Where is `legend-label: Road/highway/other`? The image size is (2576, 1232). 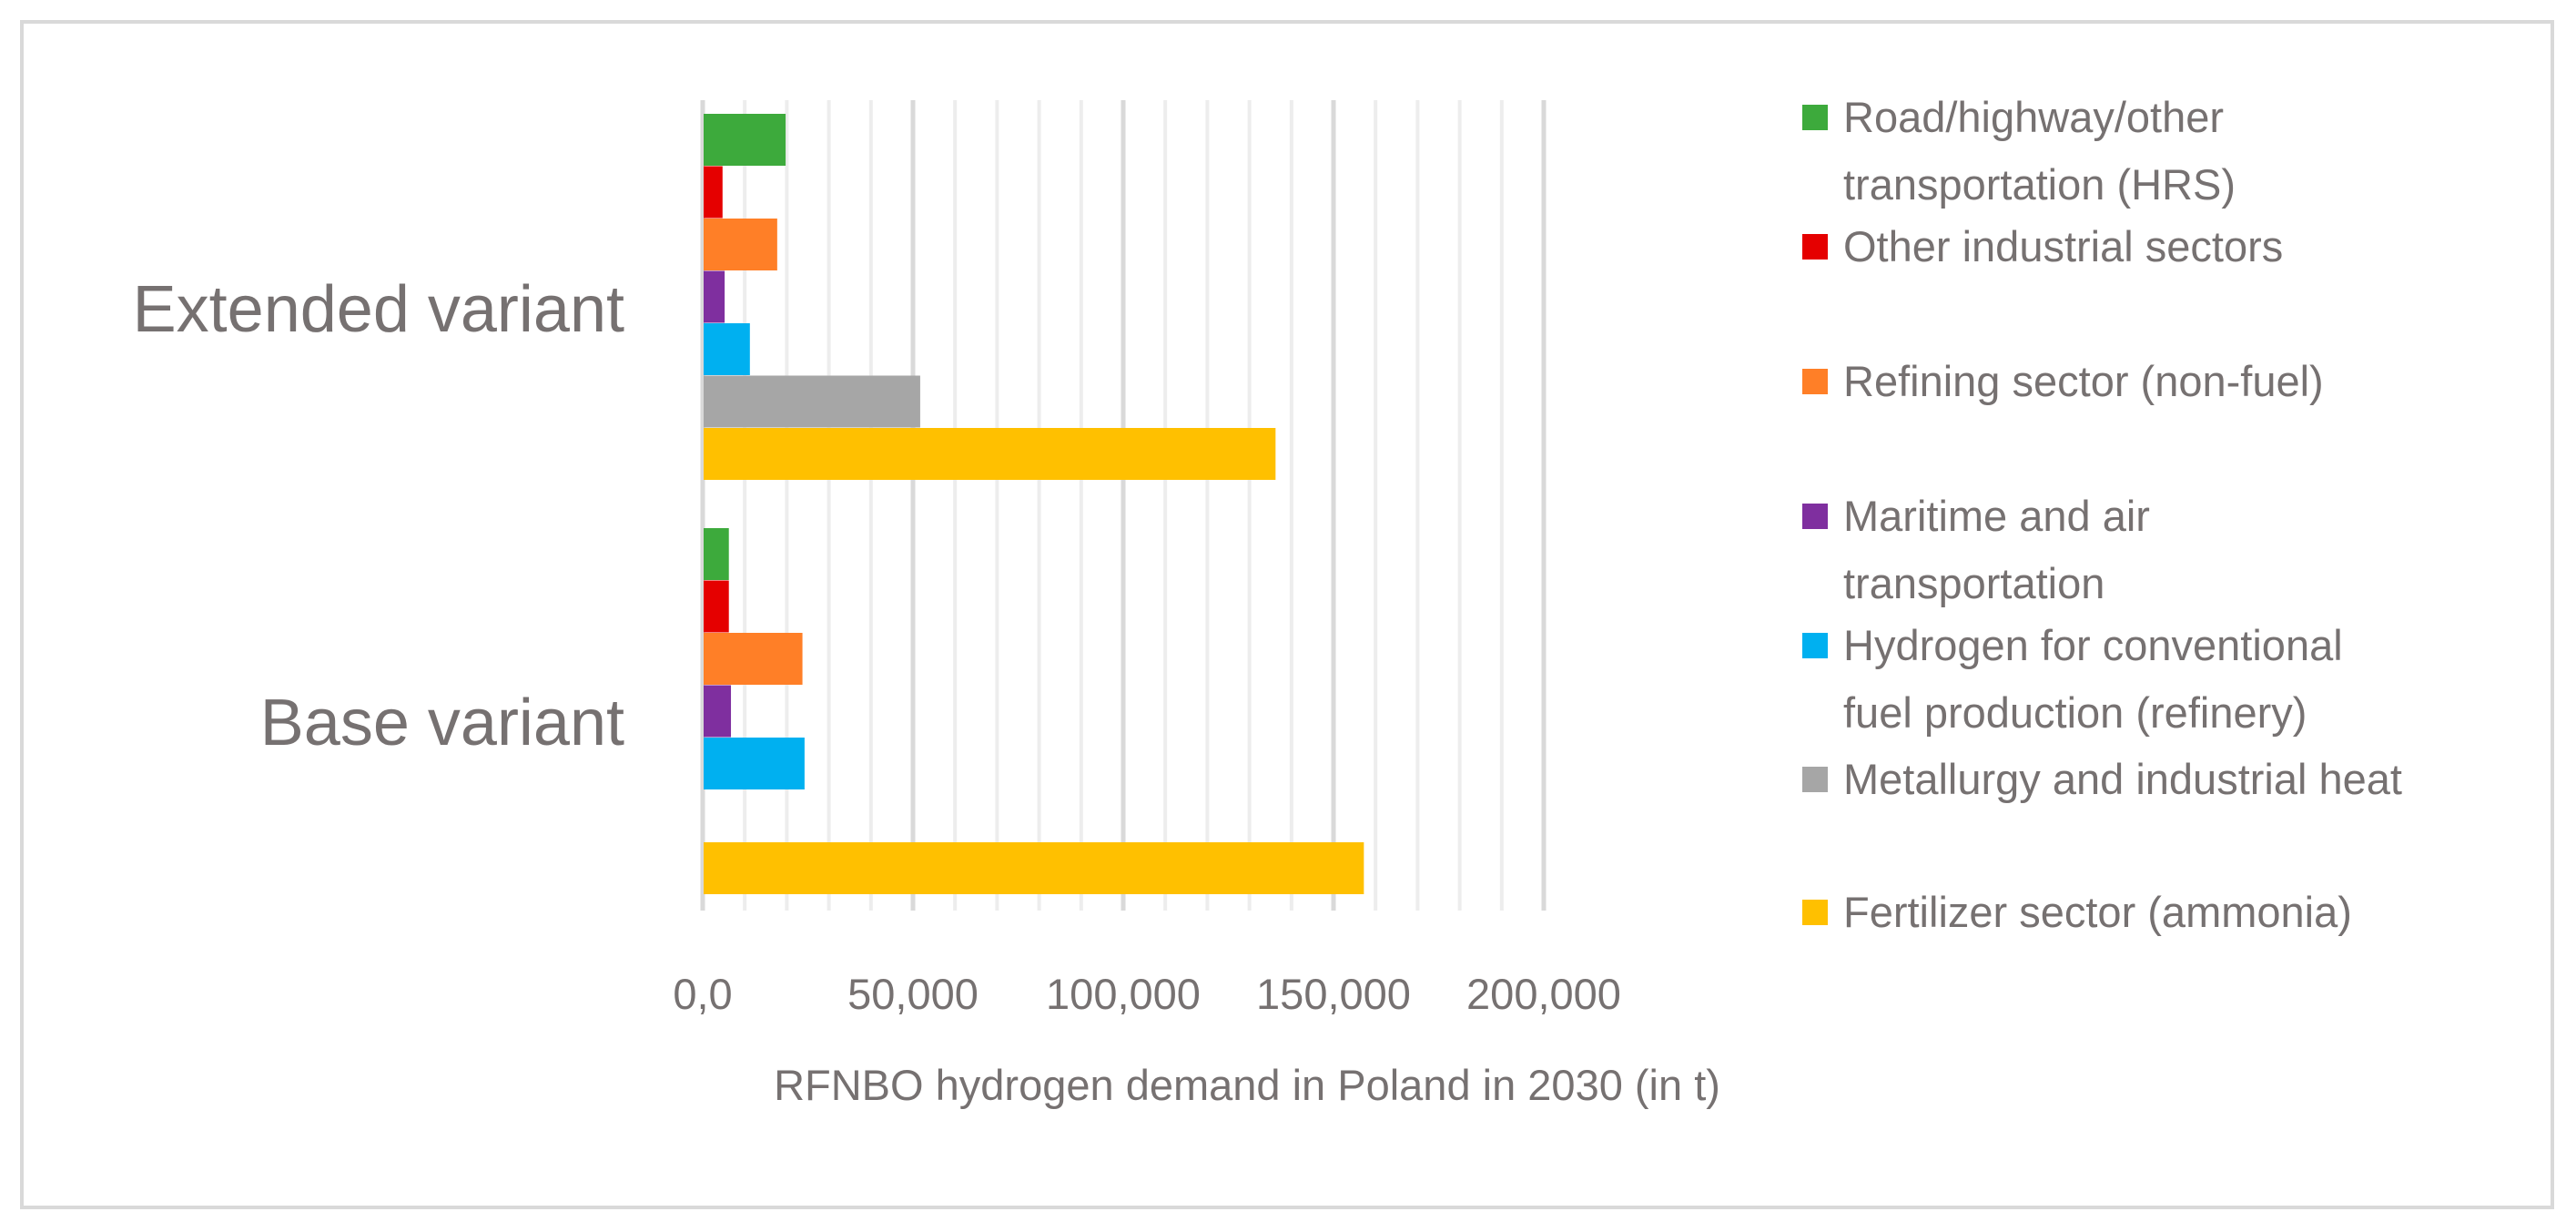 legend-label: Road/highway/other is located at coordinates (2033, 117).